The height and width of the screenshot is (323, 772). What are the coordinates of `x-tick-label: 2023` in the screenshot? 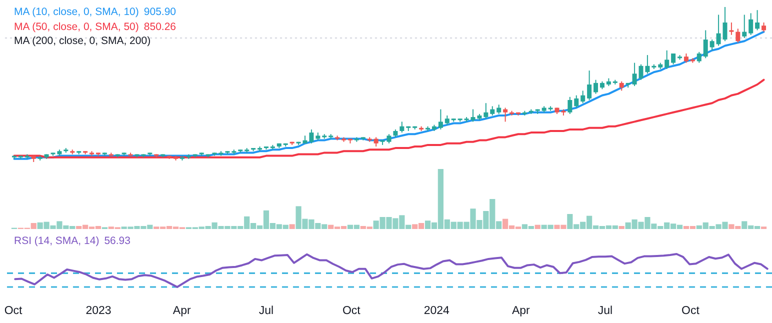 It's located at (99, 311).